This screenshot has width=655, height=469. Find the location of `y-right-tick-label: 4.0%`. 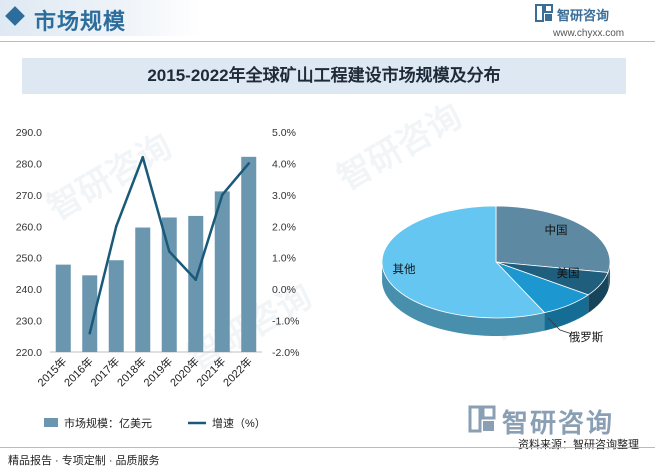

y-right-tick-label: 4.0% is located at coordinates (284, 164).